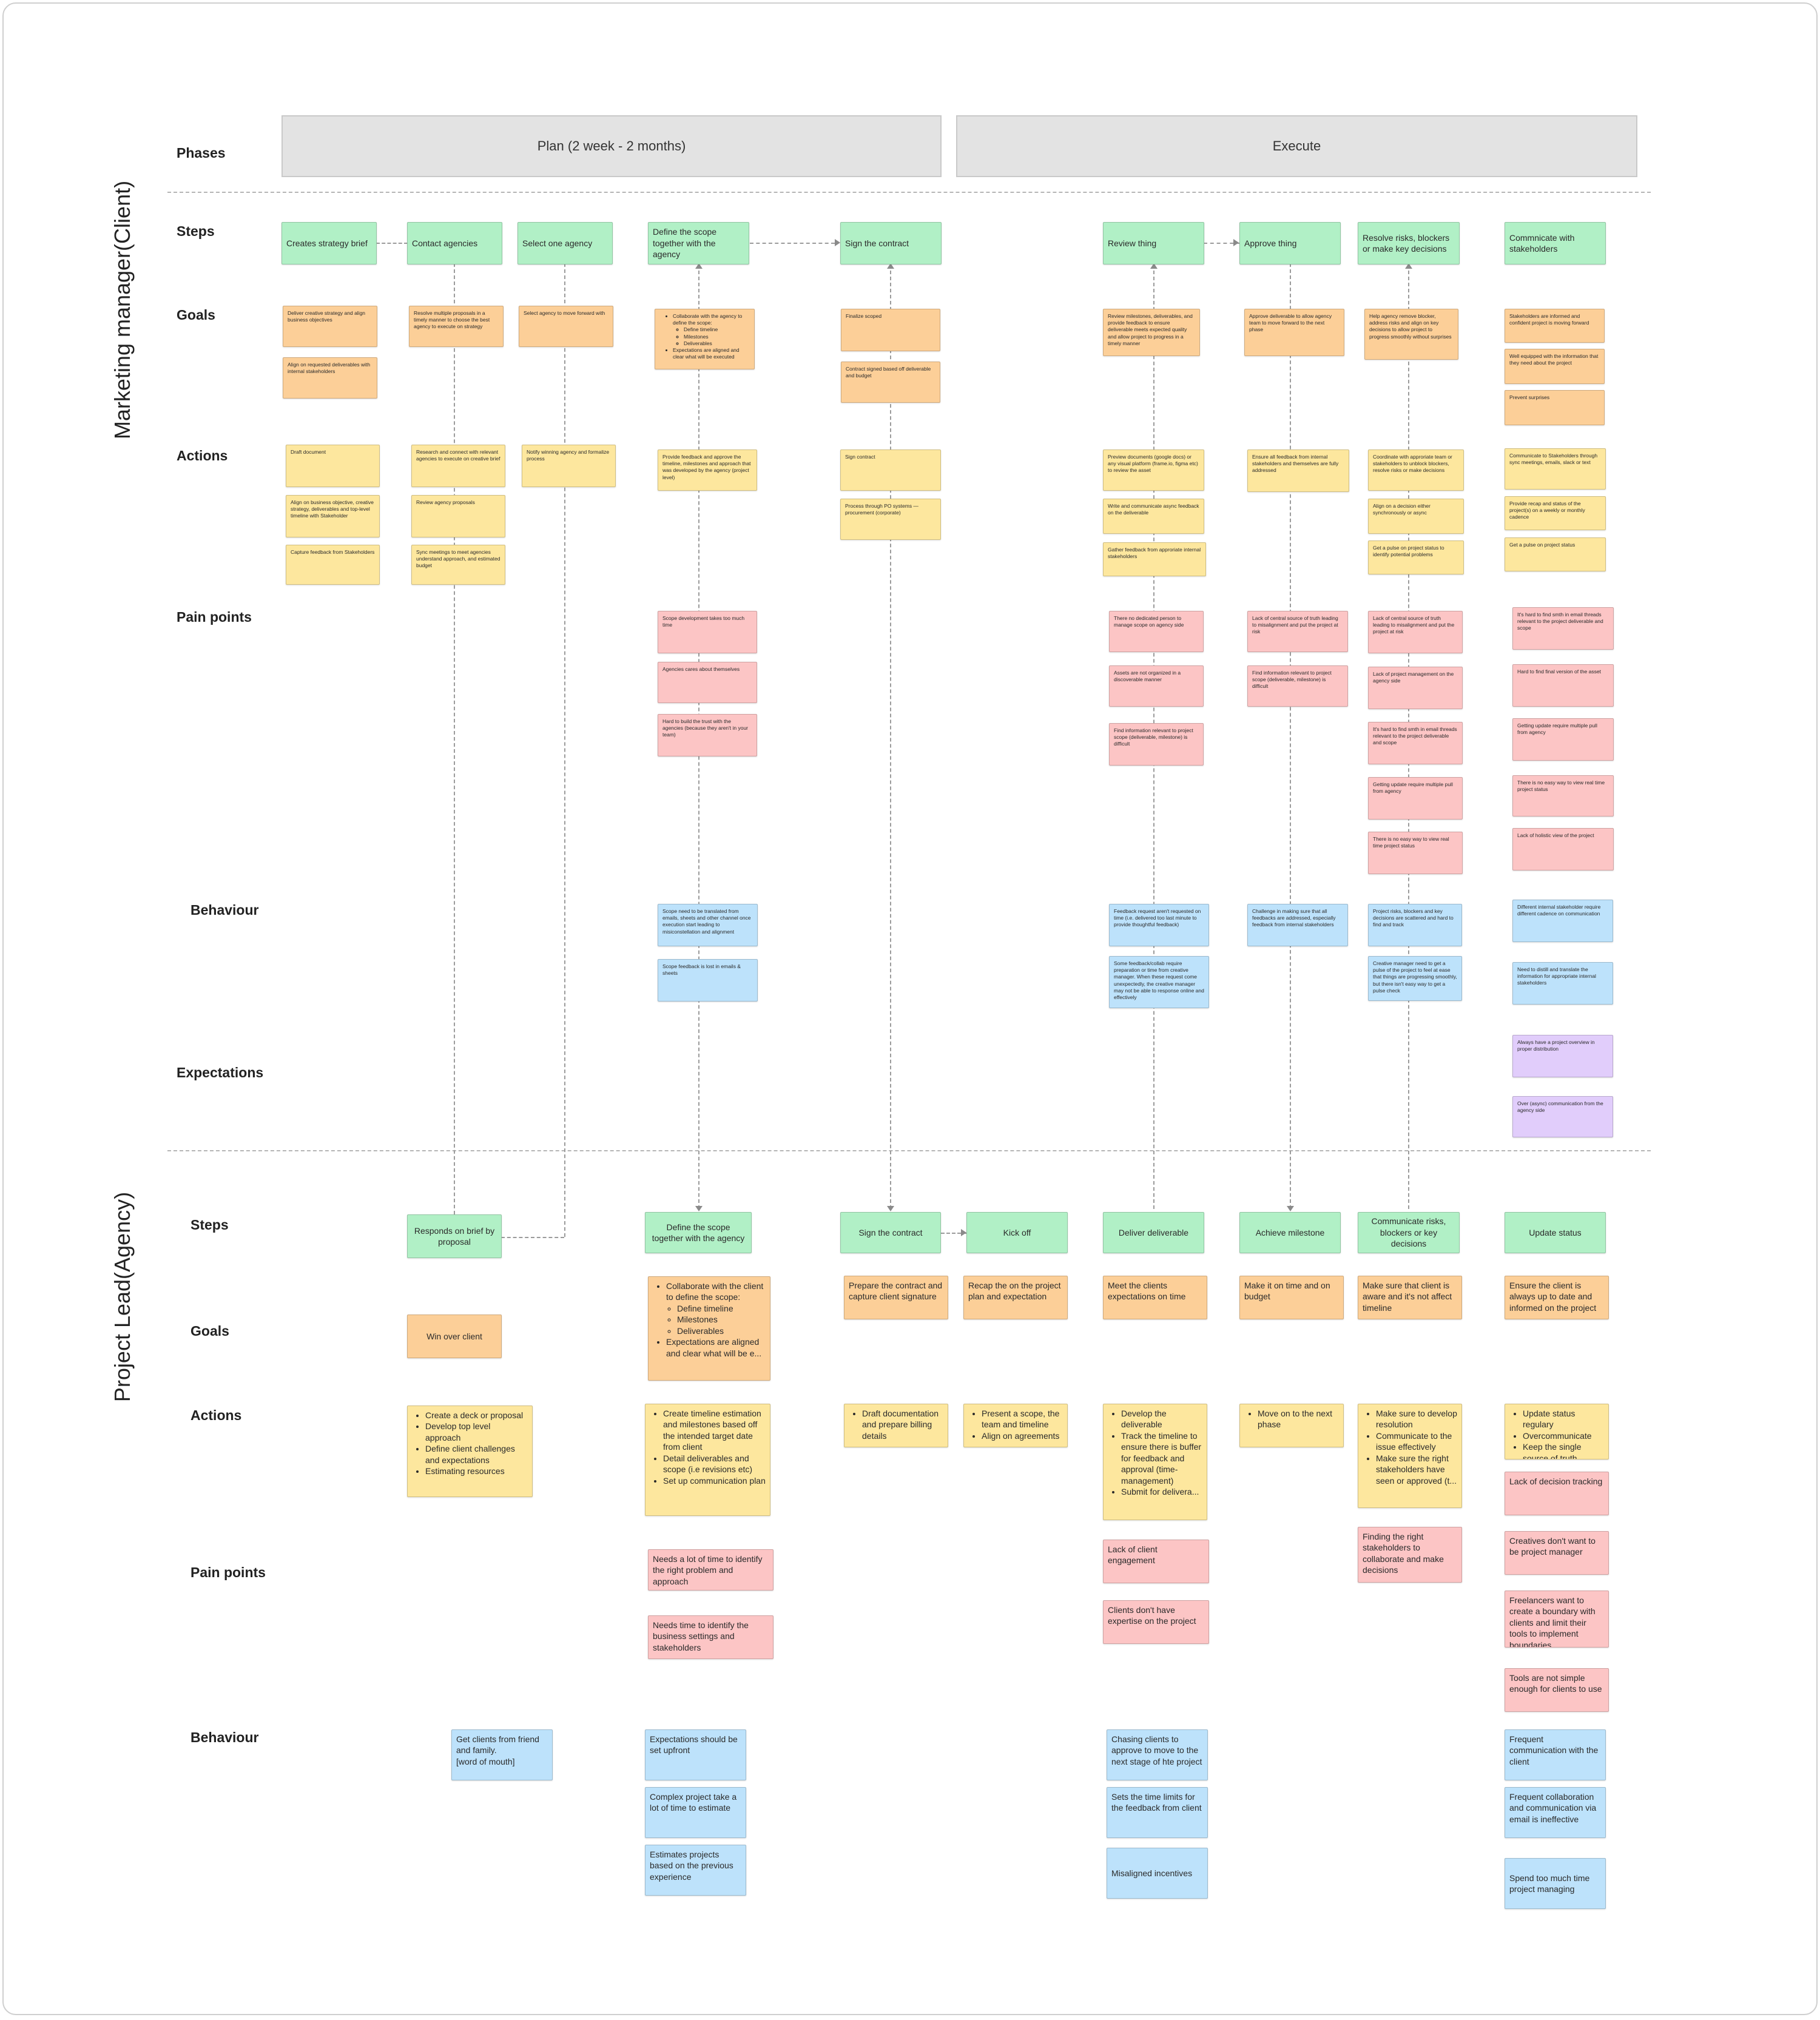  I want to click on client-step-communicate: Commnicate with stakeholders, so click(1555, 243).